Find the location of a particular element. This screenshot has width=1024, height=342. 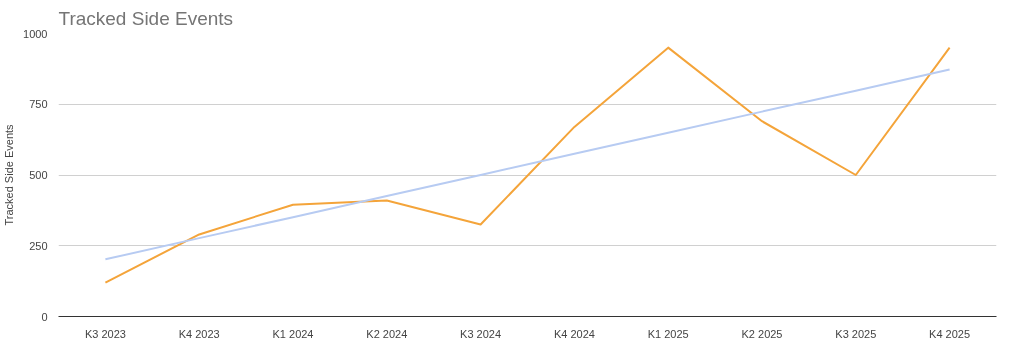

y-tick-label: 750 is located at coordinates (38, 104).